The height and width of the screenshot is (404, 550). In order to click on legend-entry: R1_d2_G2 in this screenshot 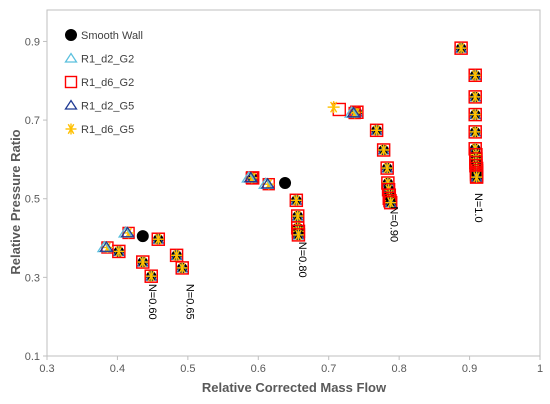, I will do `click(99, 59)`.